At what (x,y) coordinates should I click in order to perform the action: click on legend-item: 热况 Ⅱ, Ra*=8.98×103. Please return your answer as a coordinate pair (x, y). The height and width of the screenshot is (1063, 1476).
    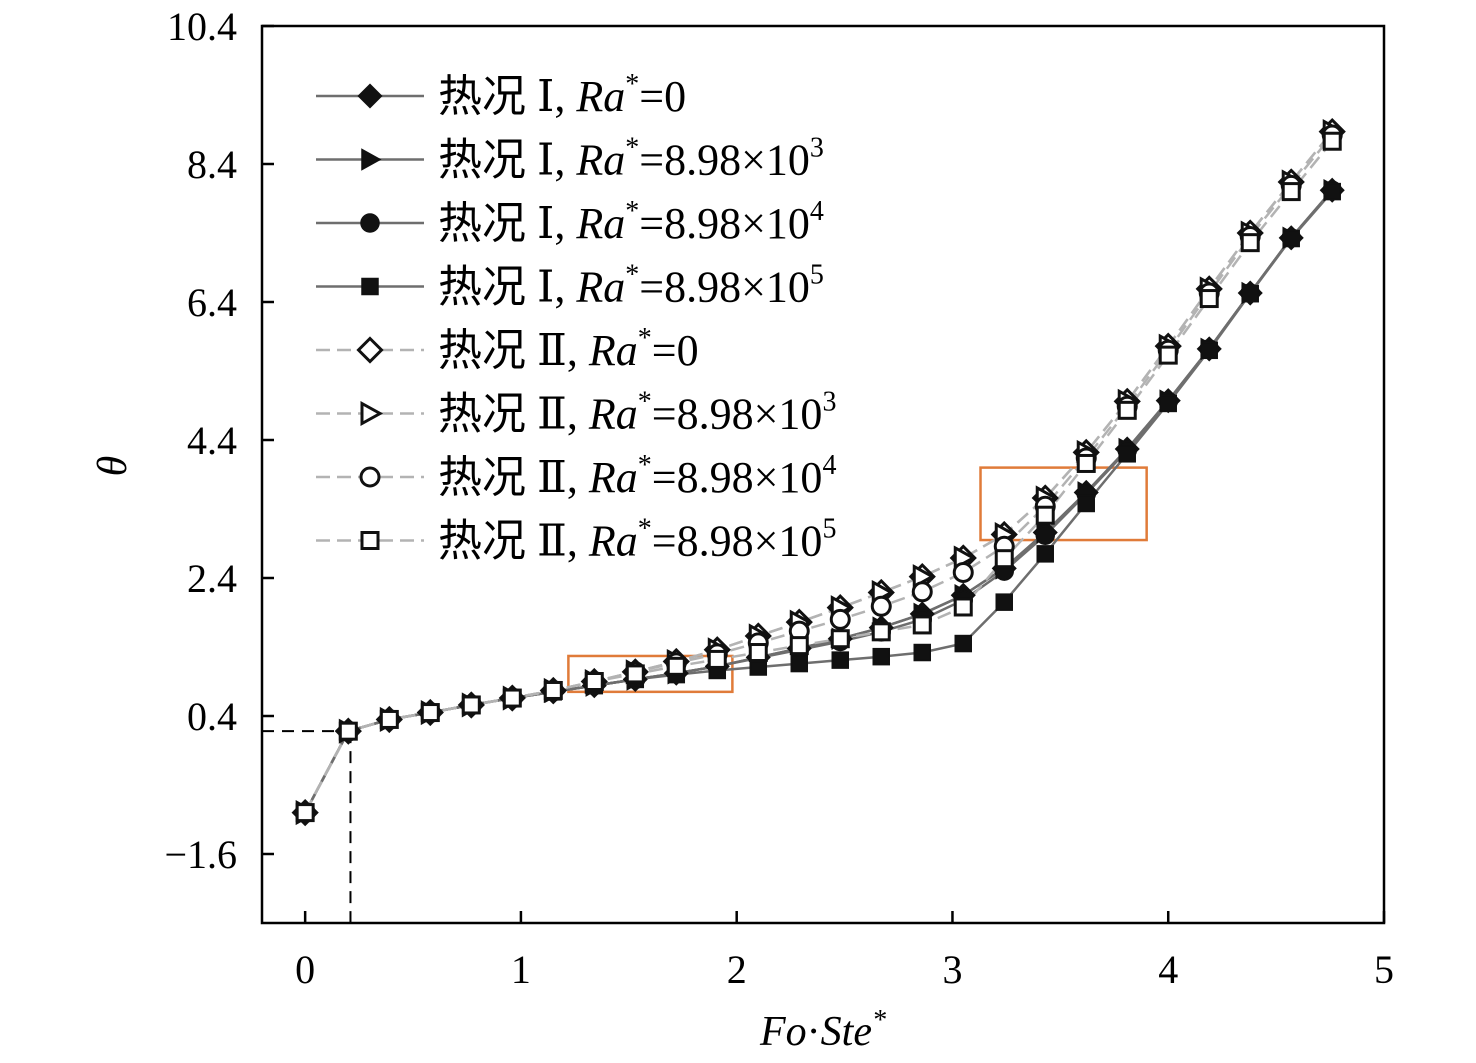
    Looking at the image, I should click on (576, 413).